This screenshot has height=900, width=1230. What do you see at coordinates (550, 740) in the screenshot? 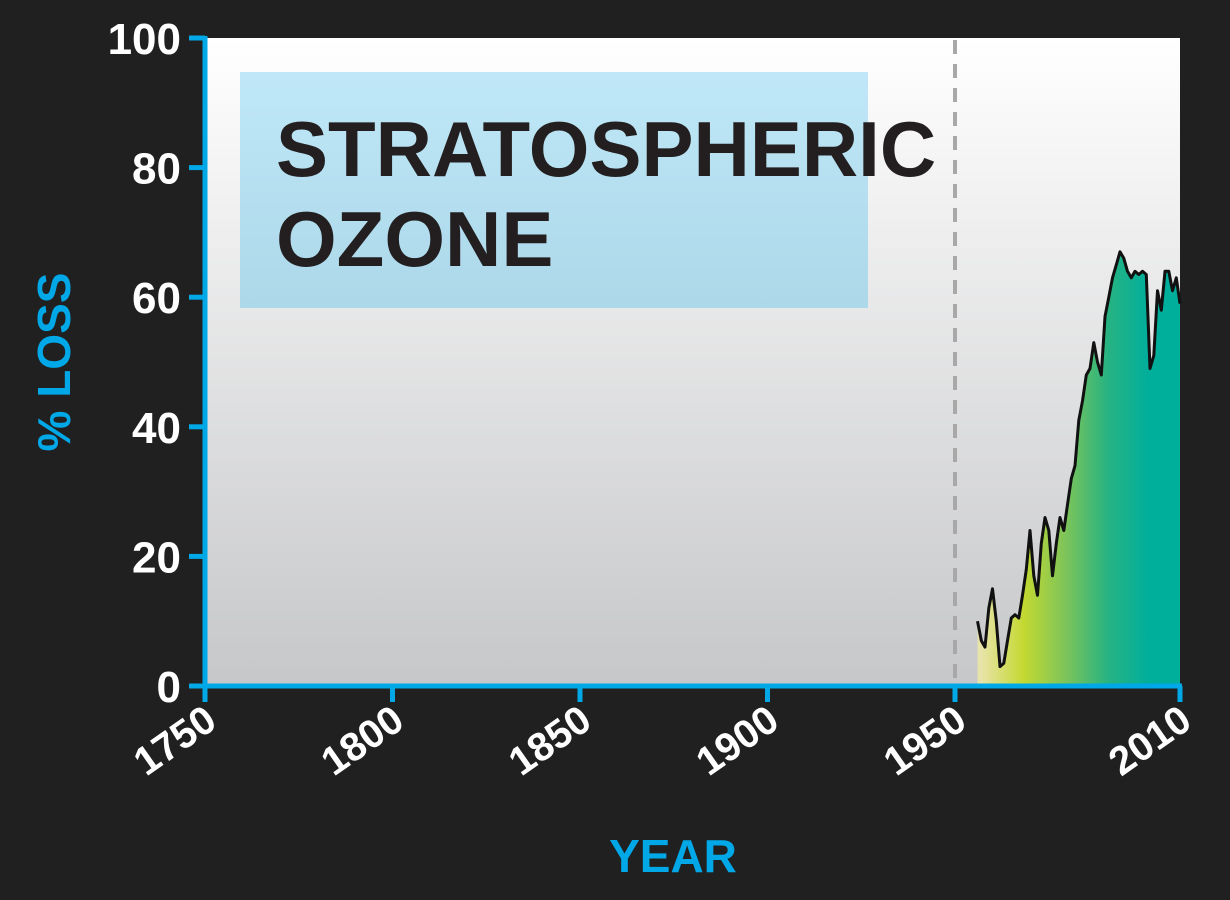
I see `x-tick-label: 1850` at bounding box center [550, 740].